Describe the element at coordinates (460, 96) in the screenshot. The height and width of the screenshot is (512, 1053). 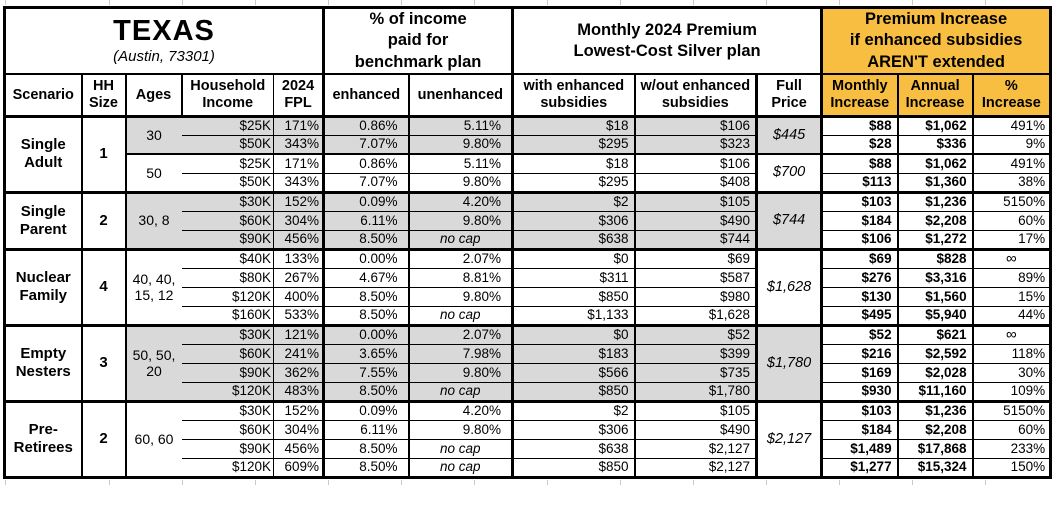
I see `col-header-unenhanced: unenhanced` at that location.